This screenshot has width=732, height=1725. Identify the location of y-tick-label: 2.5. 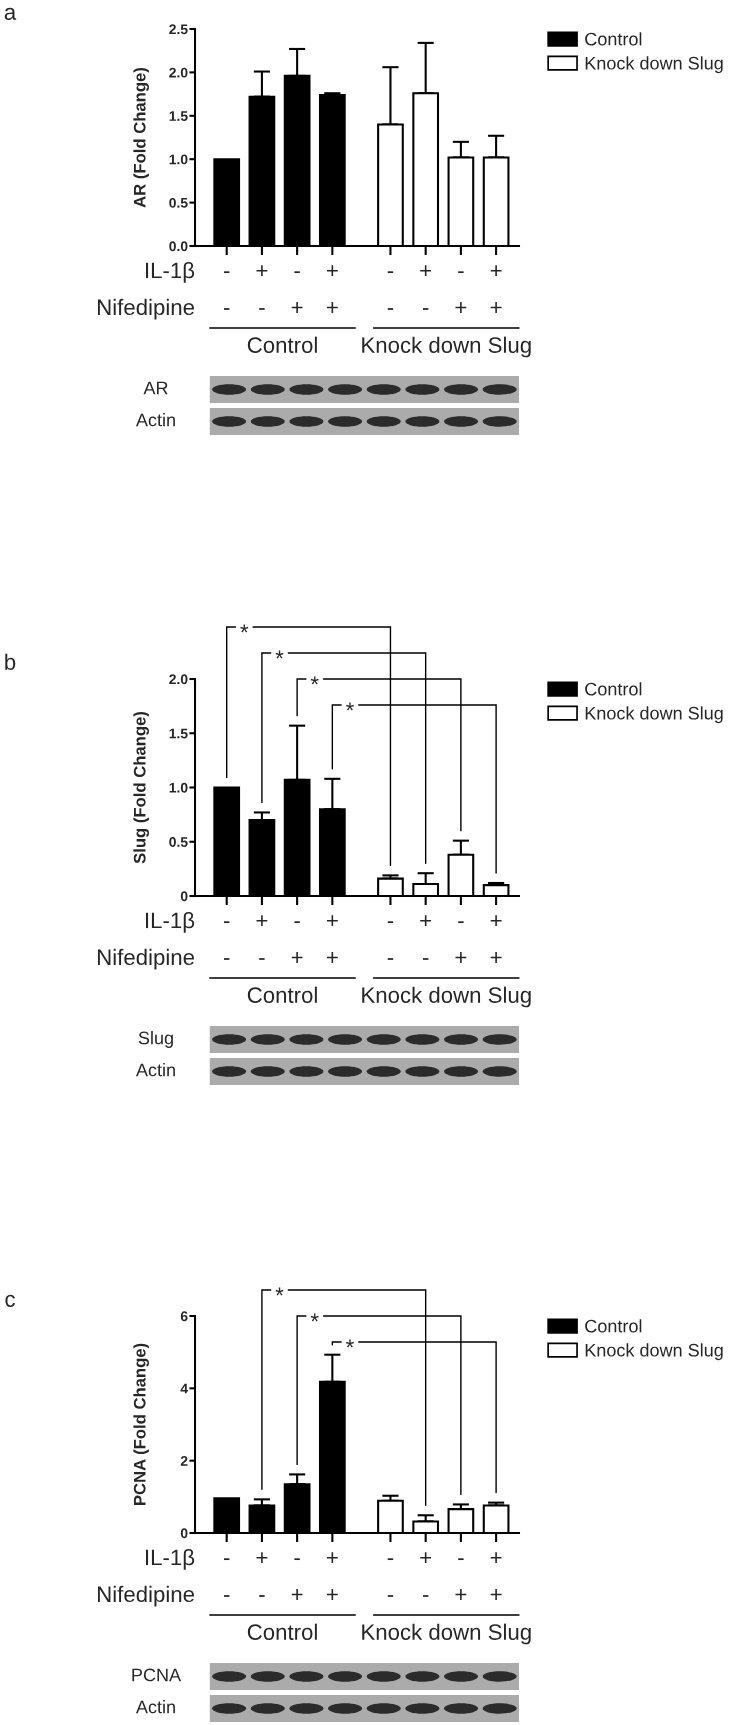
(178, 29).